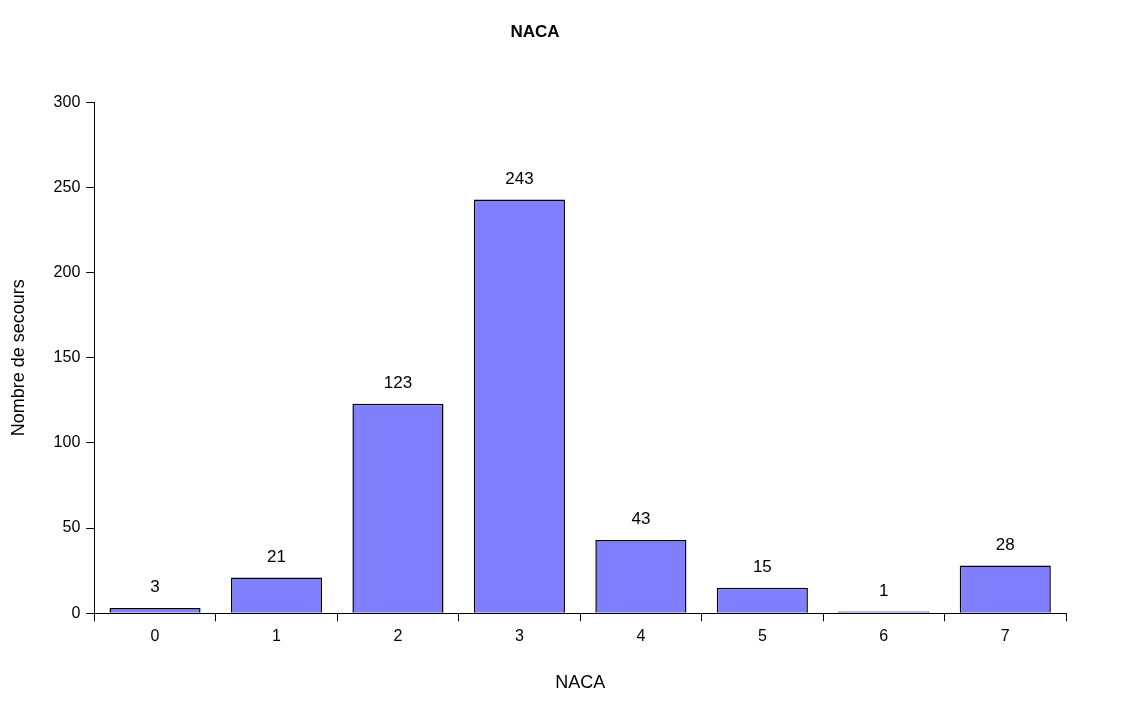 This screenshot has width=1136, height=702. Describe the element at coordinates (1005, 544) in the screenshot. I see `data-label: 28` at that location.